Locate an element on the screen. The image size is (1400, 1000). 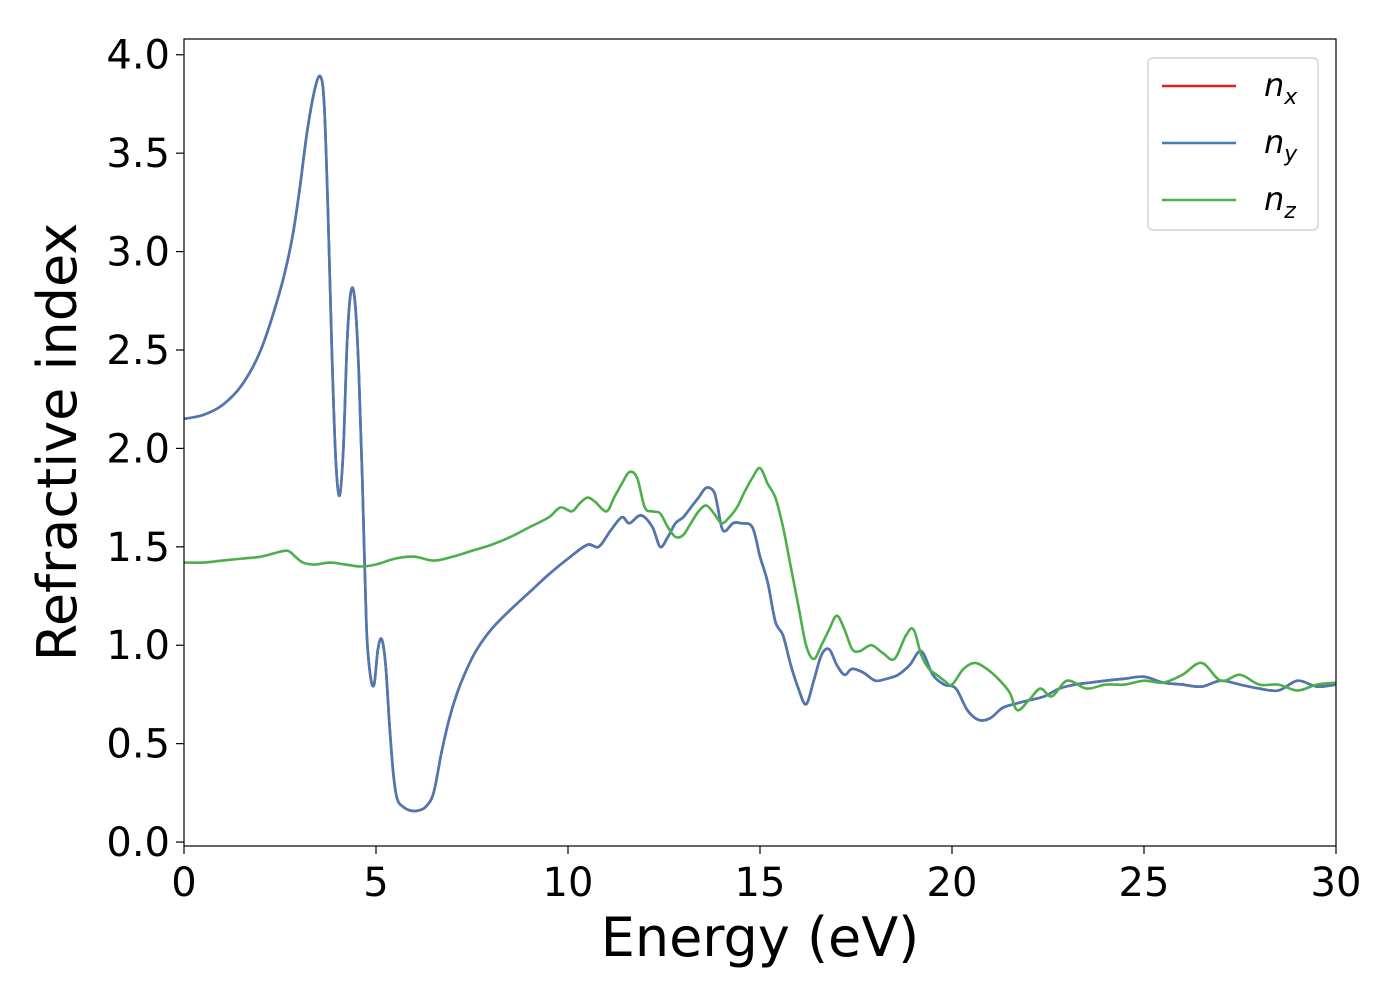
legend-label: ny is located at coordinates (1281, 145).